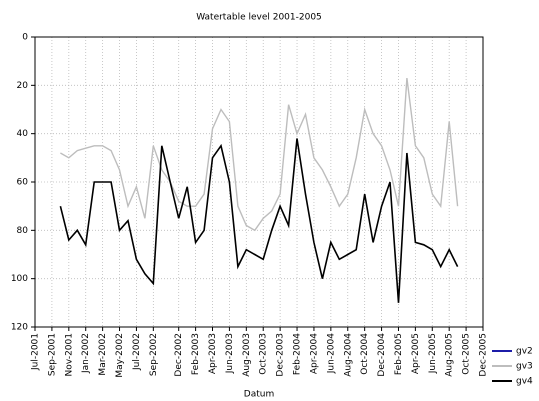 This screenshot has width=539, height=401. I want to click on y-tick-label: 20, so click(23, 86).